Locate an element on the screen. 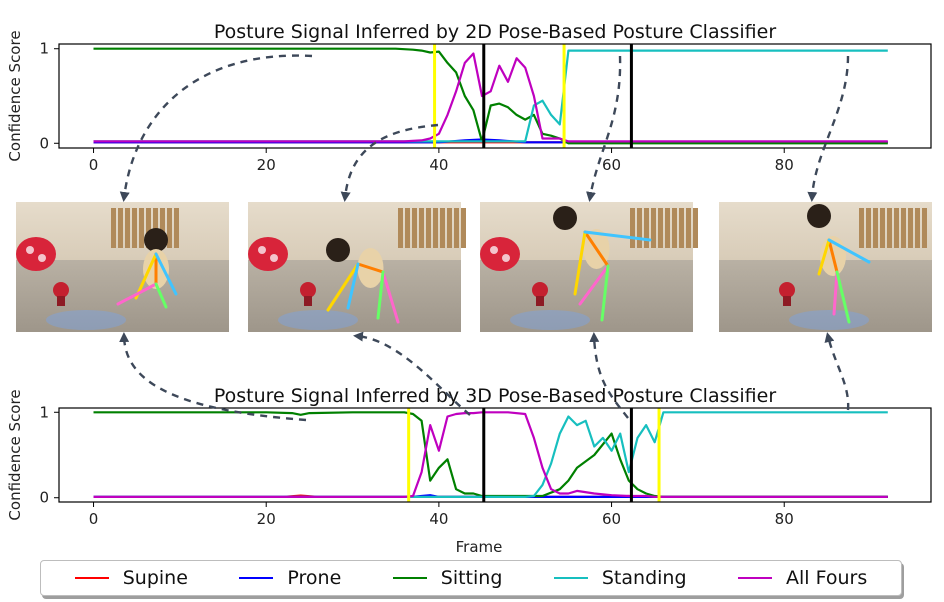 Image resolution: width=944 pixels, height=602 pixels. x-tick-label: 60 is located at coordinates (611, 165).